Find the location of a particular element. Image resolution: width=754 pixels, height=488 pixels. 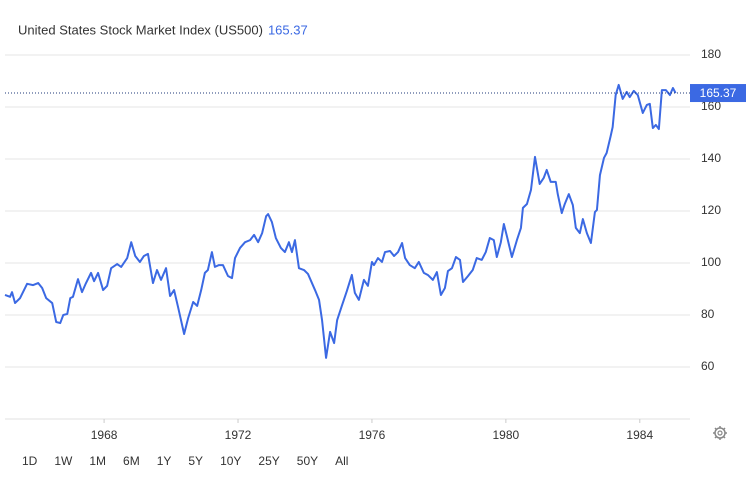

range-button: 1M is located at coordinates (97, 461).